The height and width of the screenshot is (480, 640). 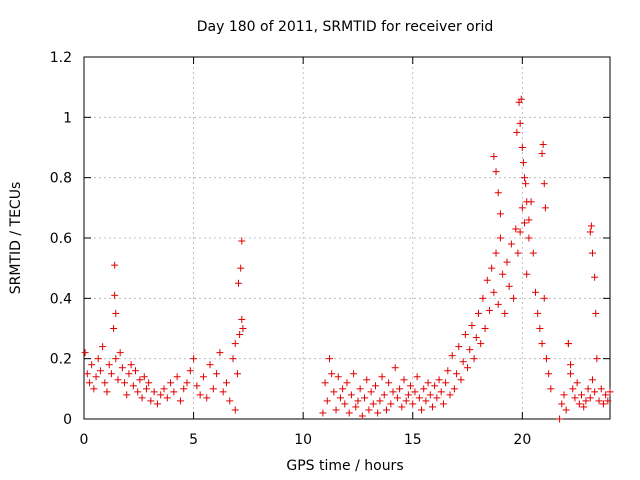 I want to click on y-tick-label: 0.8, so click(x=61, y=179).